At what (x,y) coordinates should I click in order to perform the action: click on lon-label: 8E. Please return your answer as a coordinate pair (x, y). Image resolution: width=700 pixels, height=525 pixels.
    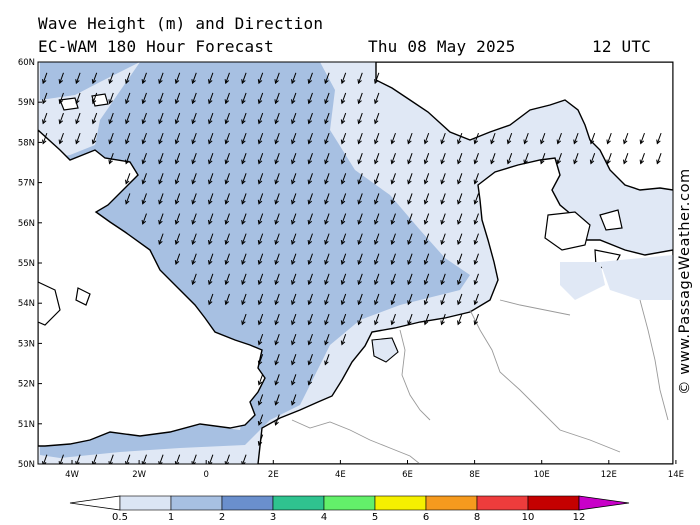
    Looking at the image, I should click on (474, 475).